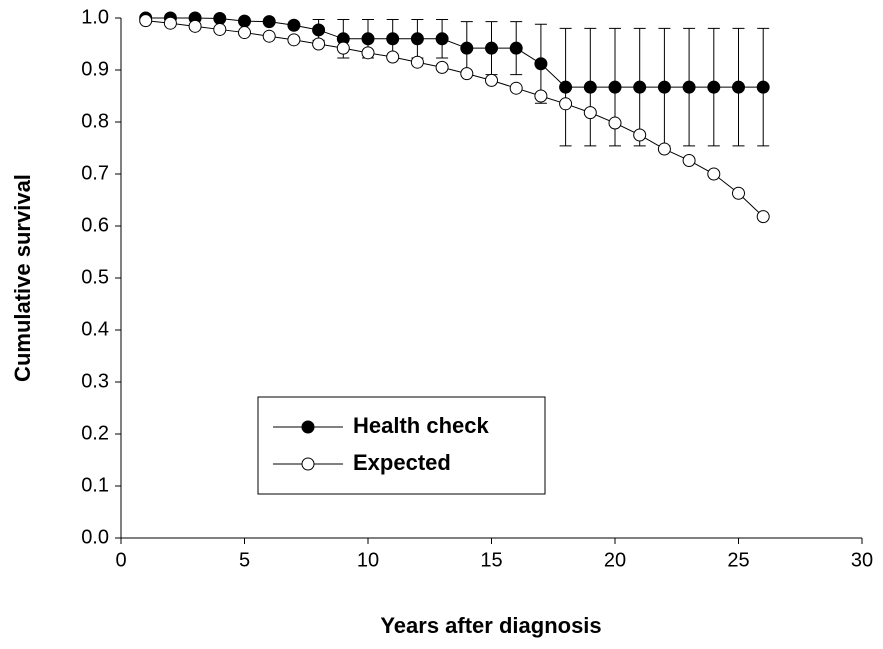 The height and width of the screenshot is (649, 883). Describe the element at coordinates (95, 537) in the screenshot. I see `y-tick-label: 0.0` at that location.